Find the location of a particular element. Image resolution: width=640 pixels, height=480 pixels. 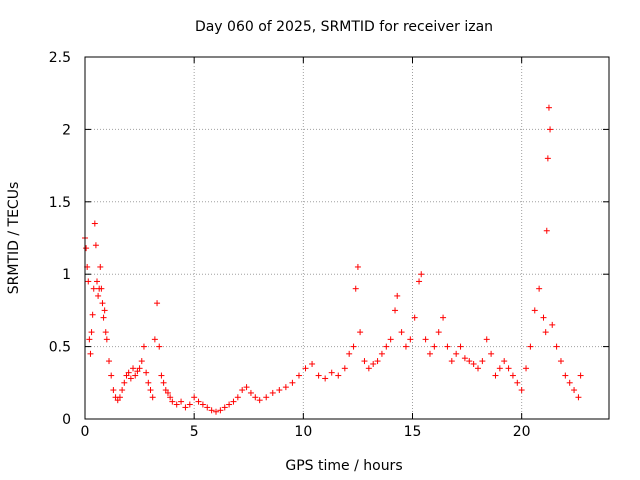

y-tick-label: 1 is located at coordinates (66, 275).